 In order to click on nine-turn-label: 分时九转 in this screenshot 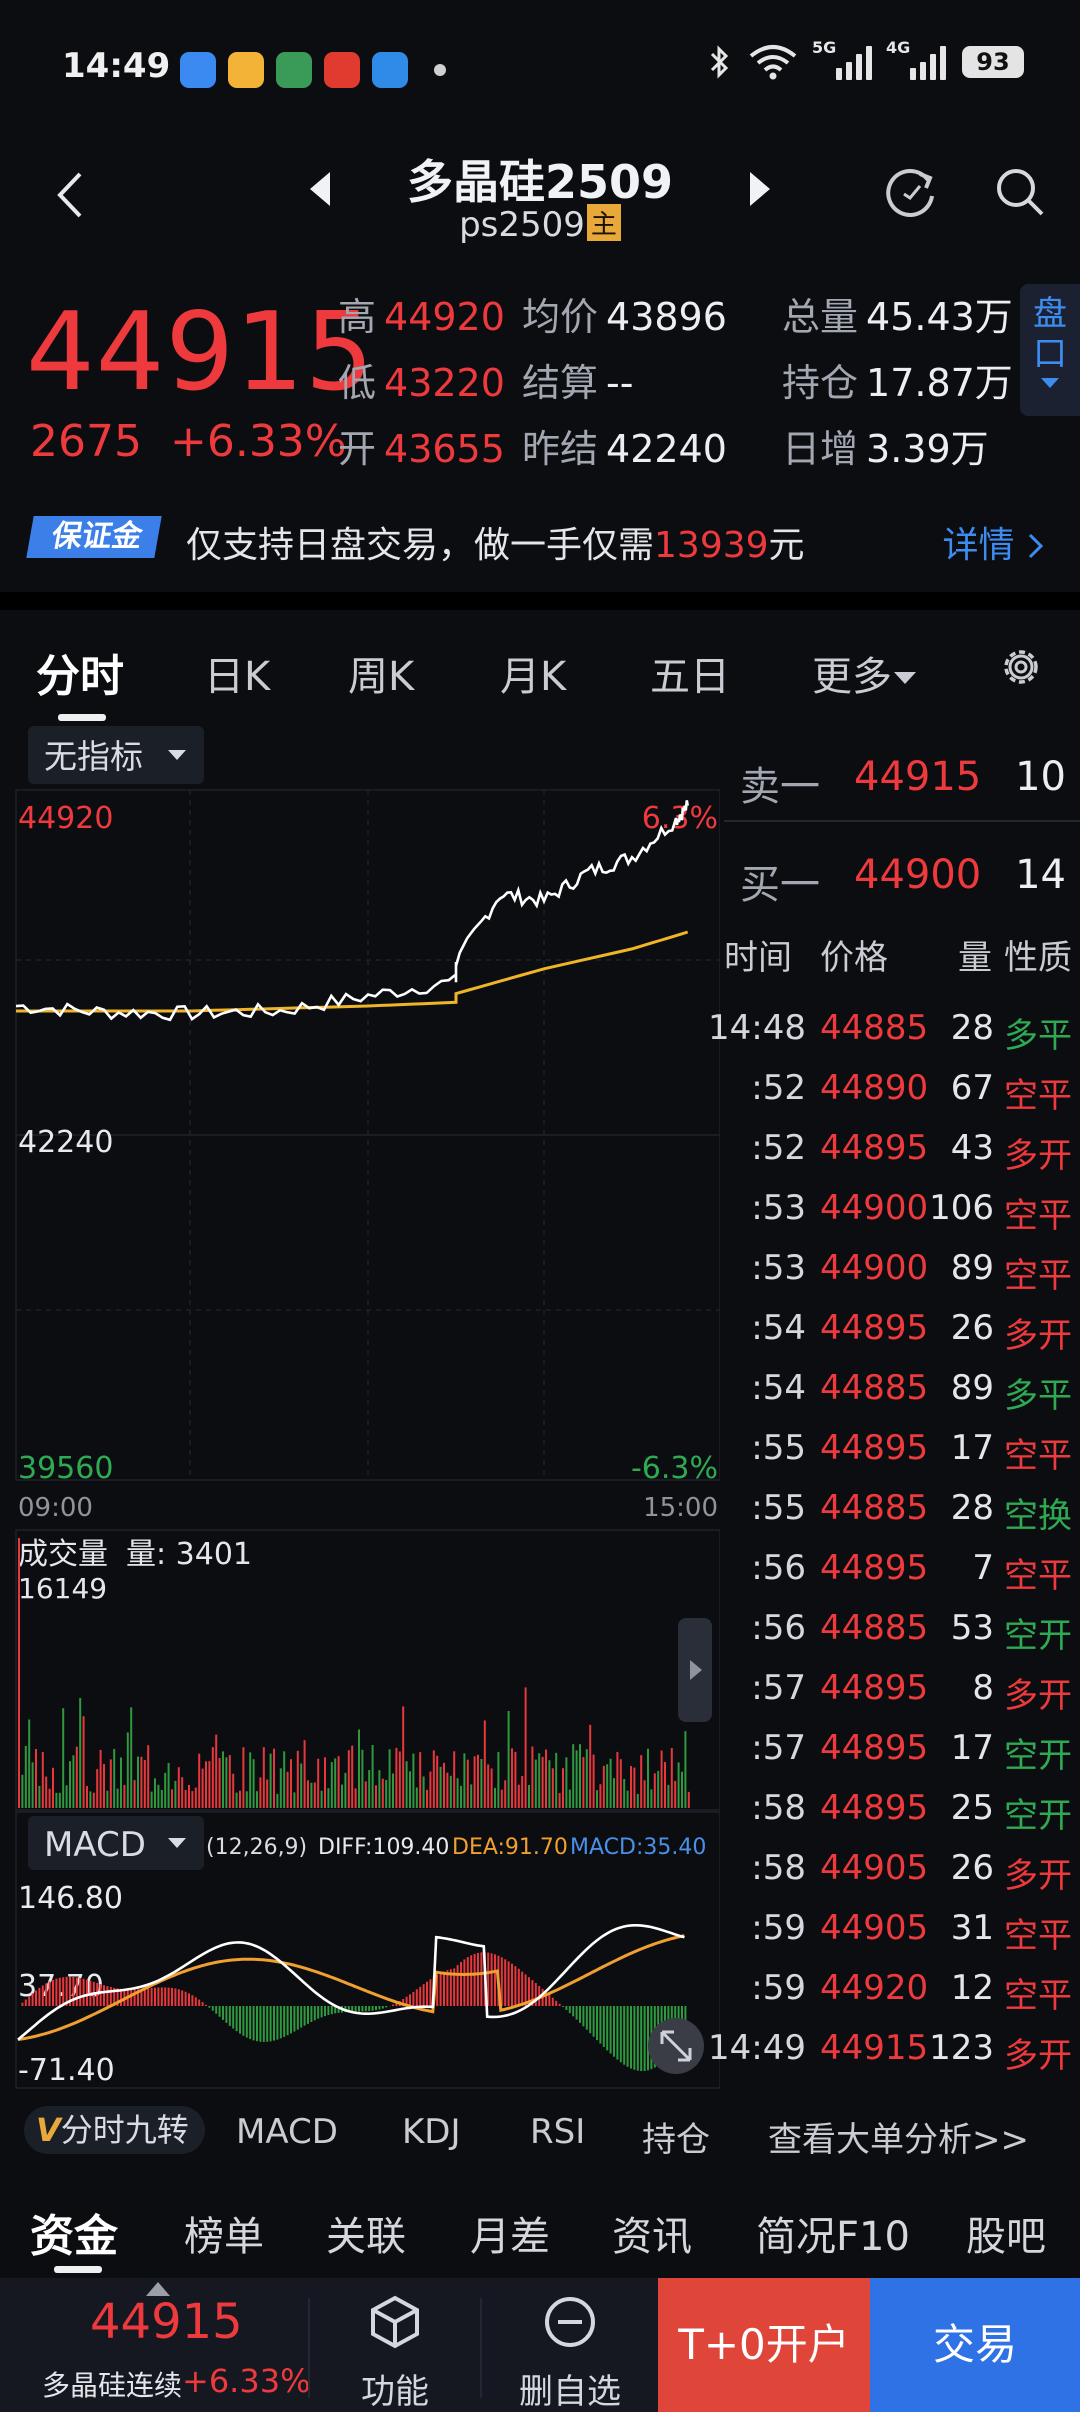, I will do `click(124, 2130)`.